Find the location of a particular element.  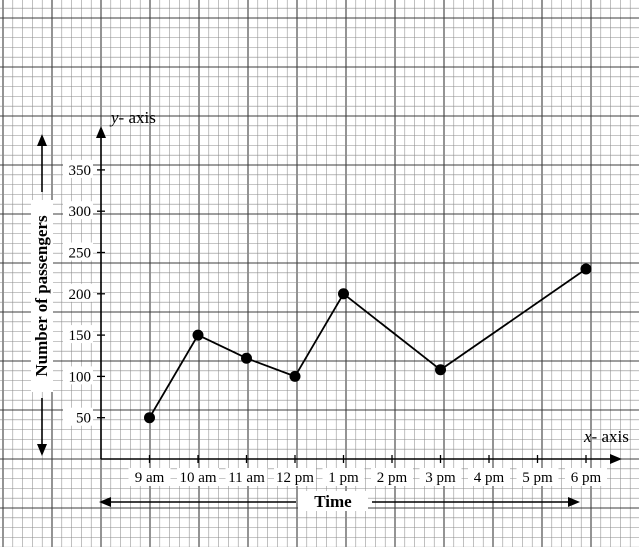

y-axis-arrowhead is located at coordinates (101, 132).